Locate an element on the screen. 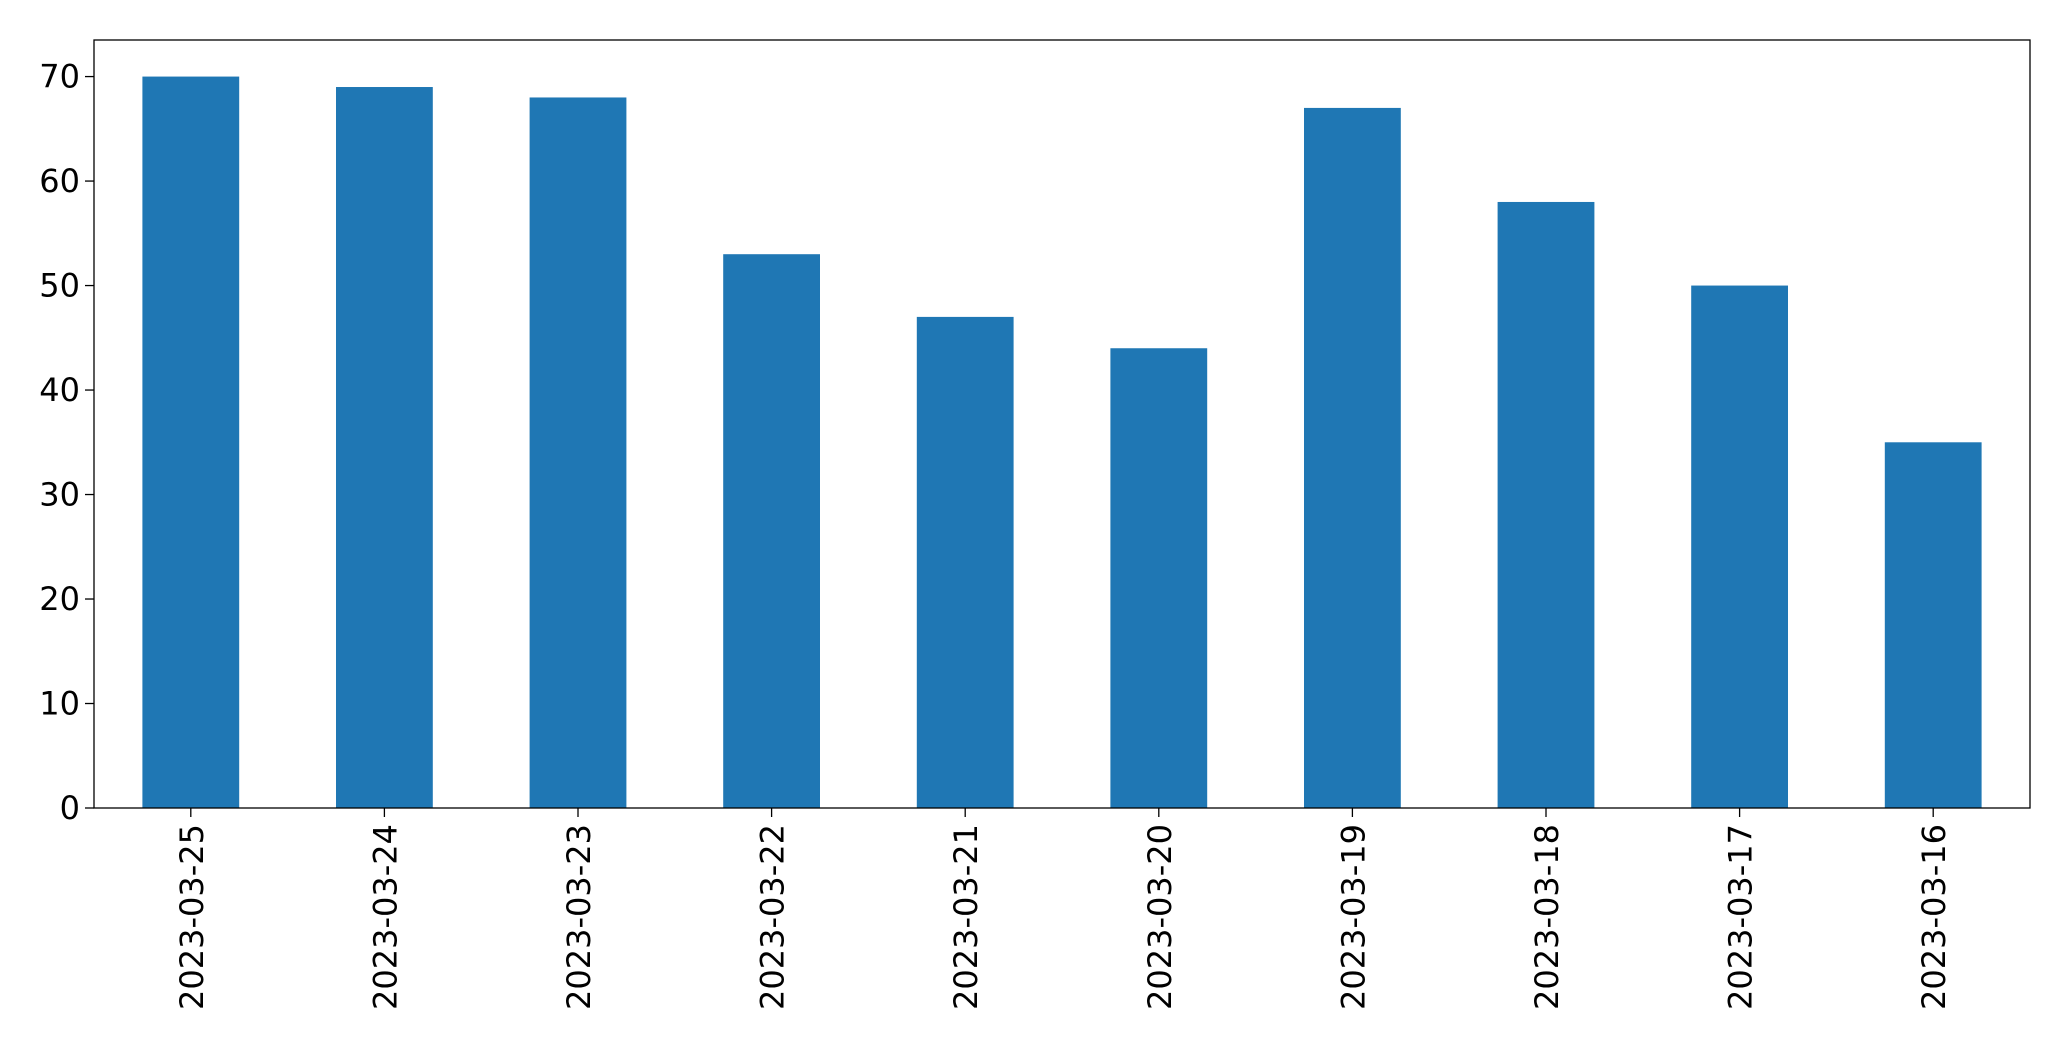 The height and width of the screenshot is (1061, 2071). x-tick-label: 2023-03-20 is located at coordinates (1160, 917).